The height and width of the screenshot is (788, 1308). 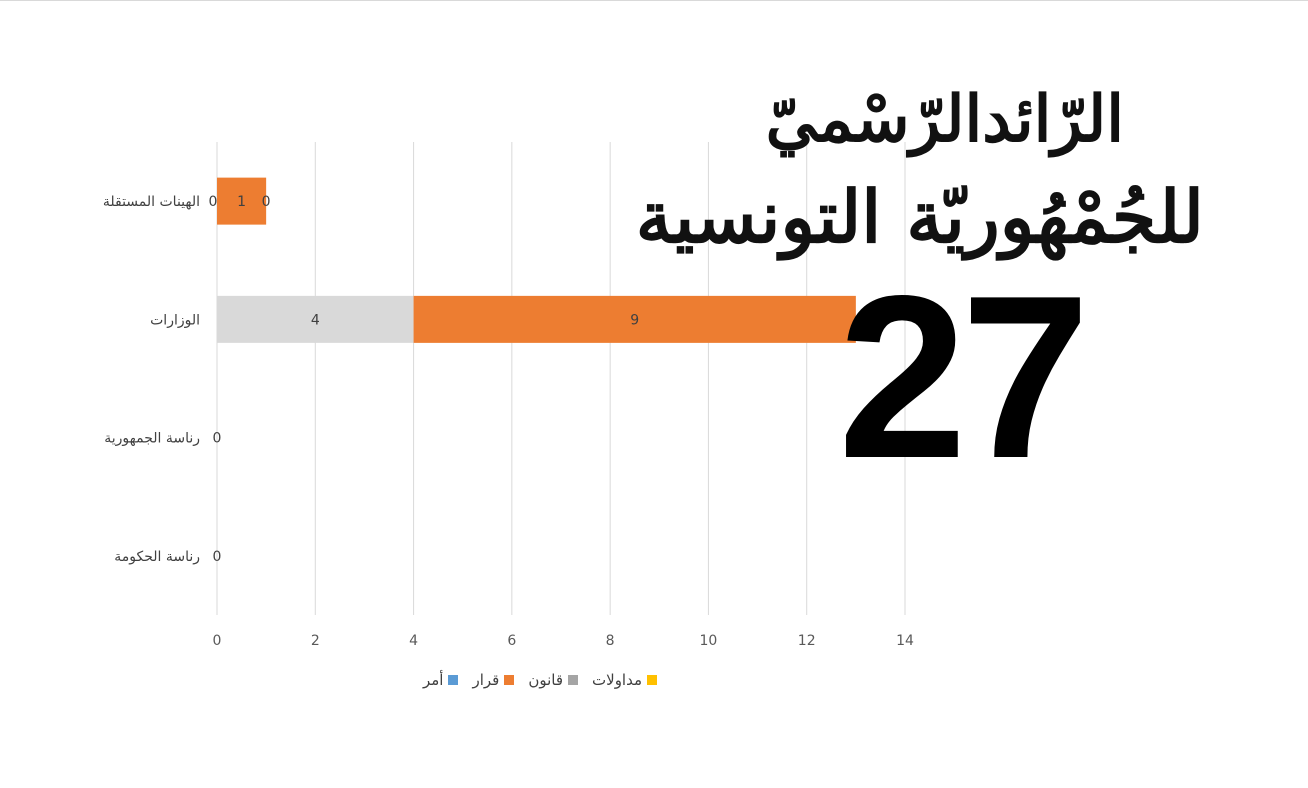 I want to click on legend-item: أمر, so click(x=440, y=680).